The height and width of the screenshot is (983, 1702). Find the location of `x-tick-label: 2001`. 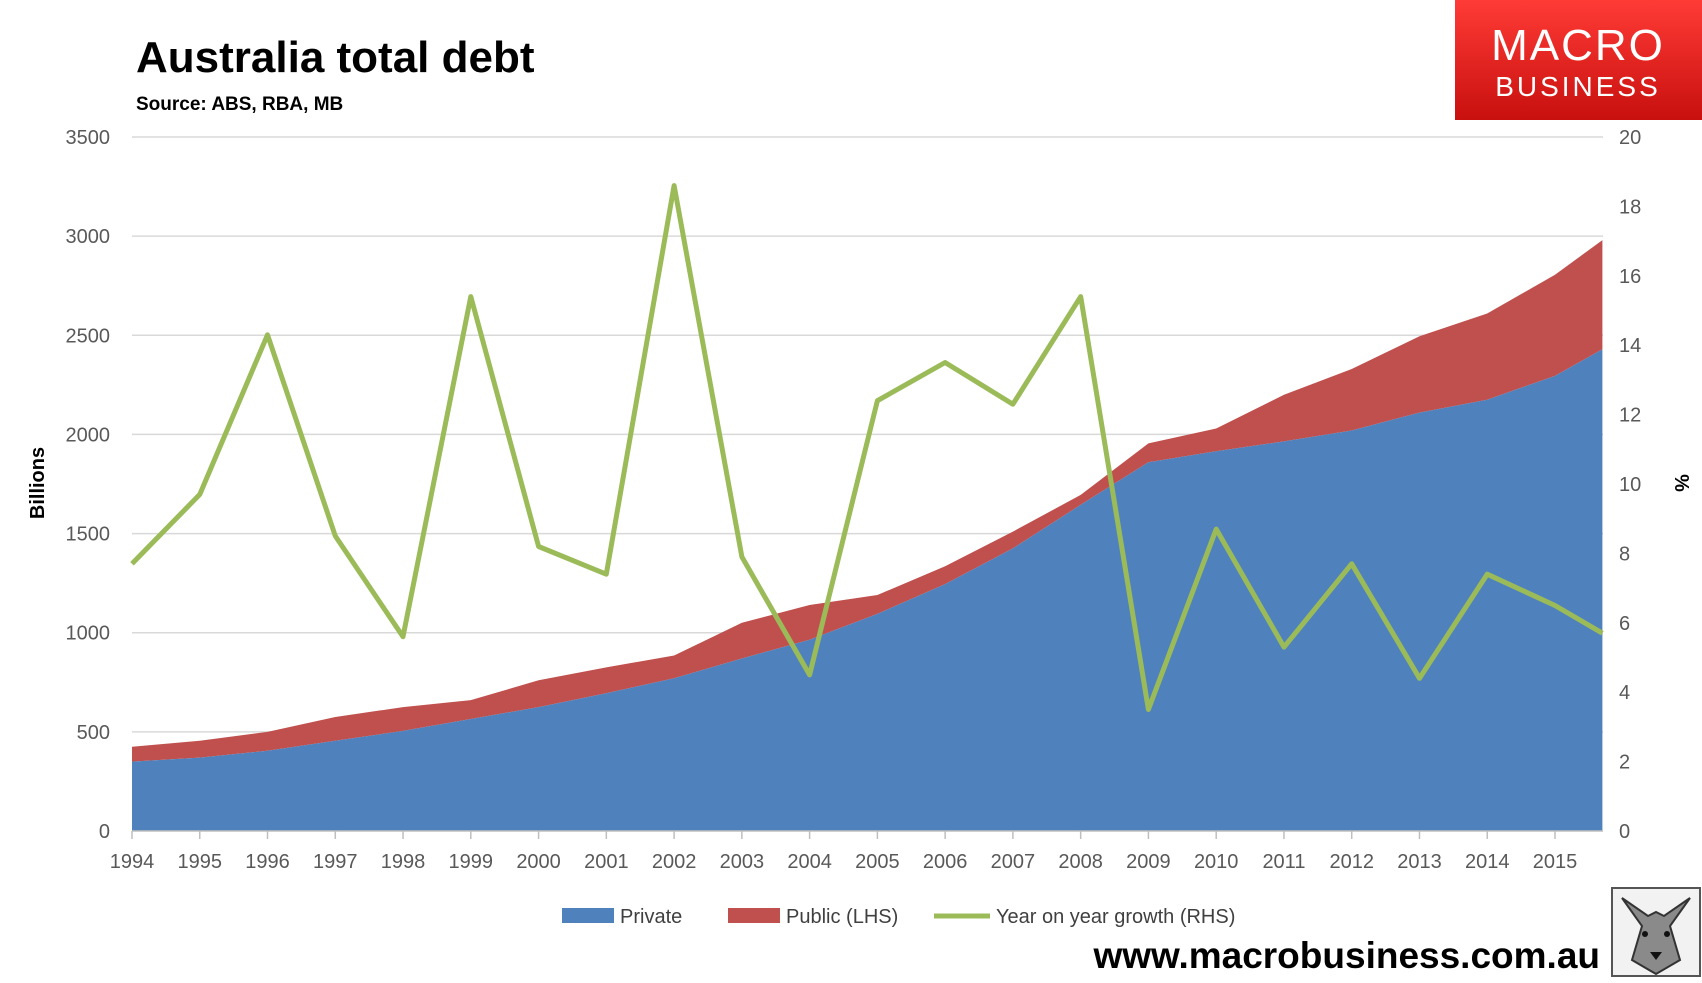

x-tick-label: 2001 is located at coordinates (606, 862).